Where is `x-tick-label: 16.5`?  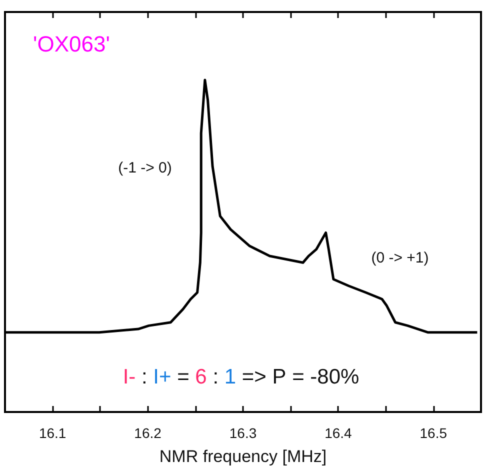
x-tick-label: 16.5 is located at coordinates (434, 433).